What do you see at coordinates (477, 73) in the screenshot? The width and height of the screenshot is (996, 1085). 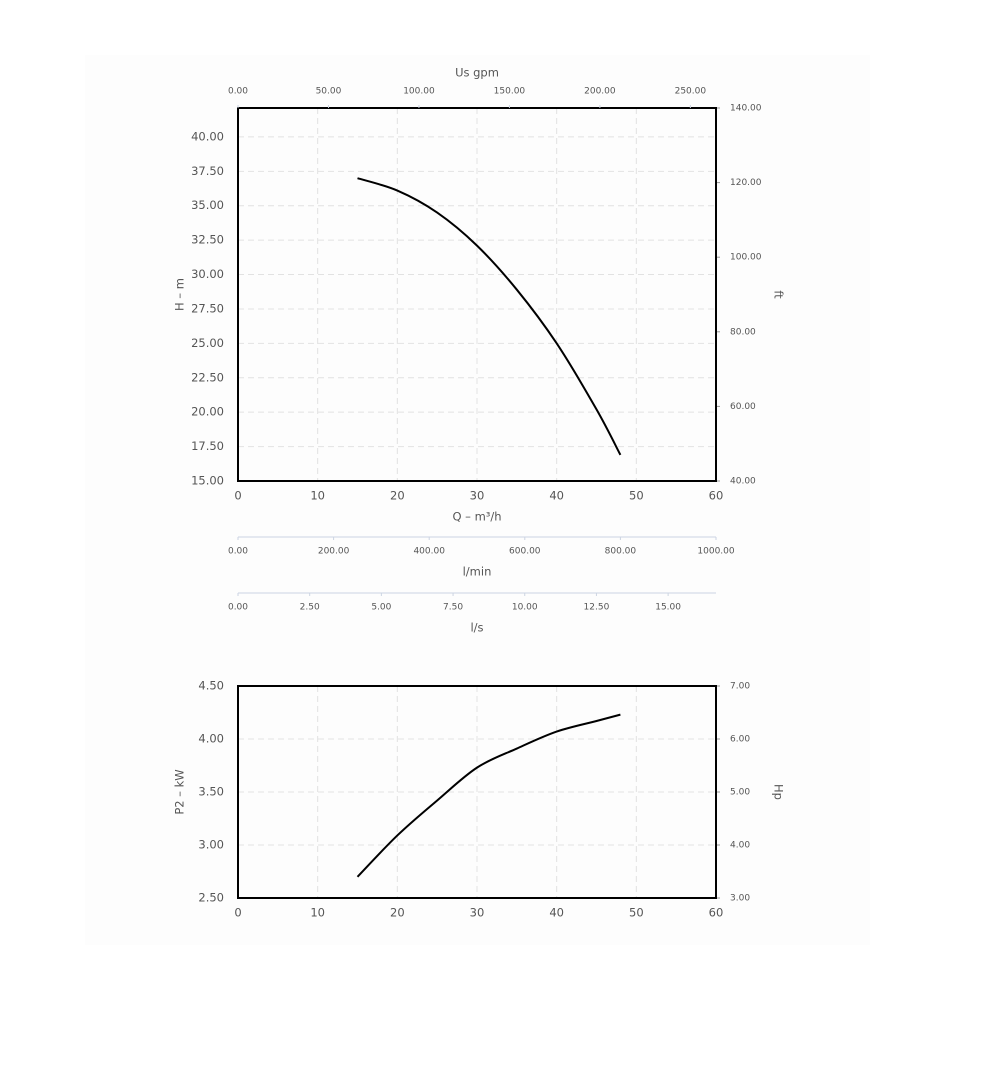 I see `secondary-axis-title: Us gpm` at bounding box center [477, 73].